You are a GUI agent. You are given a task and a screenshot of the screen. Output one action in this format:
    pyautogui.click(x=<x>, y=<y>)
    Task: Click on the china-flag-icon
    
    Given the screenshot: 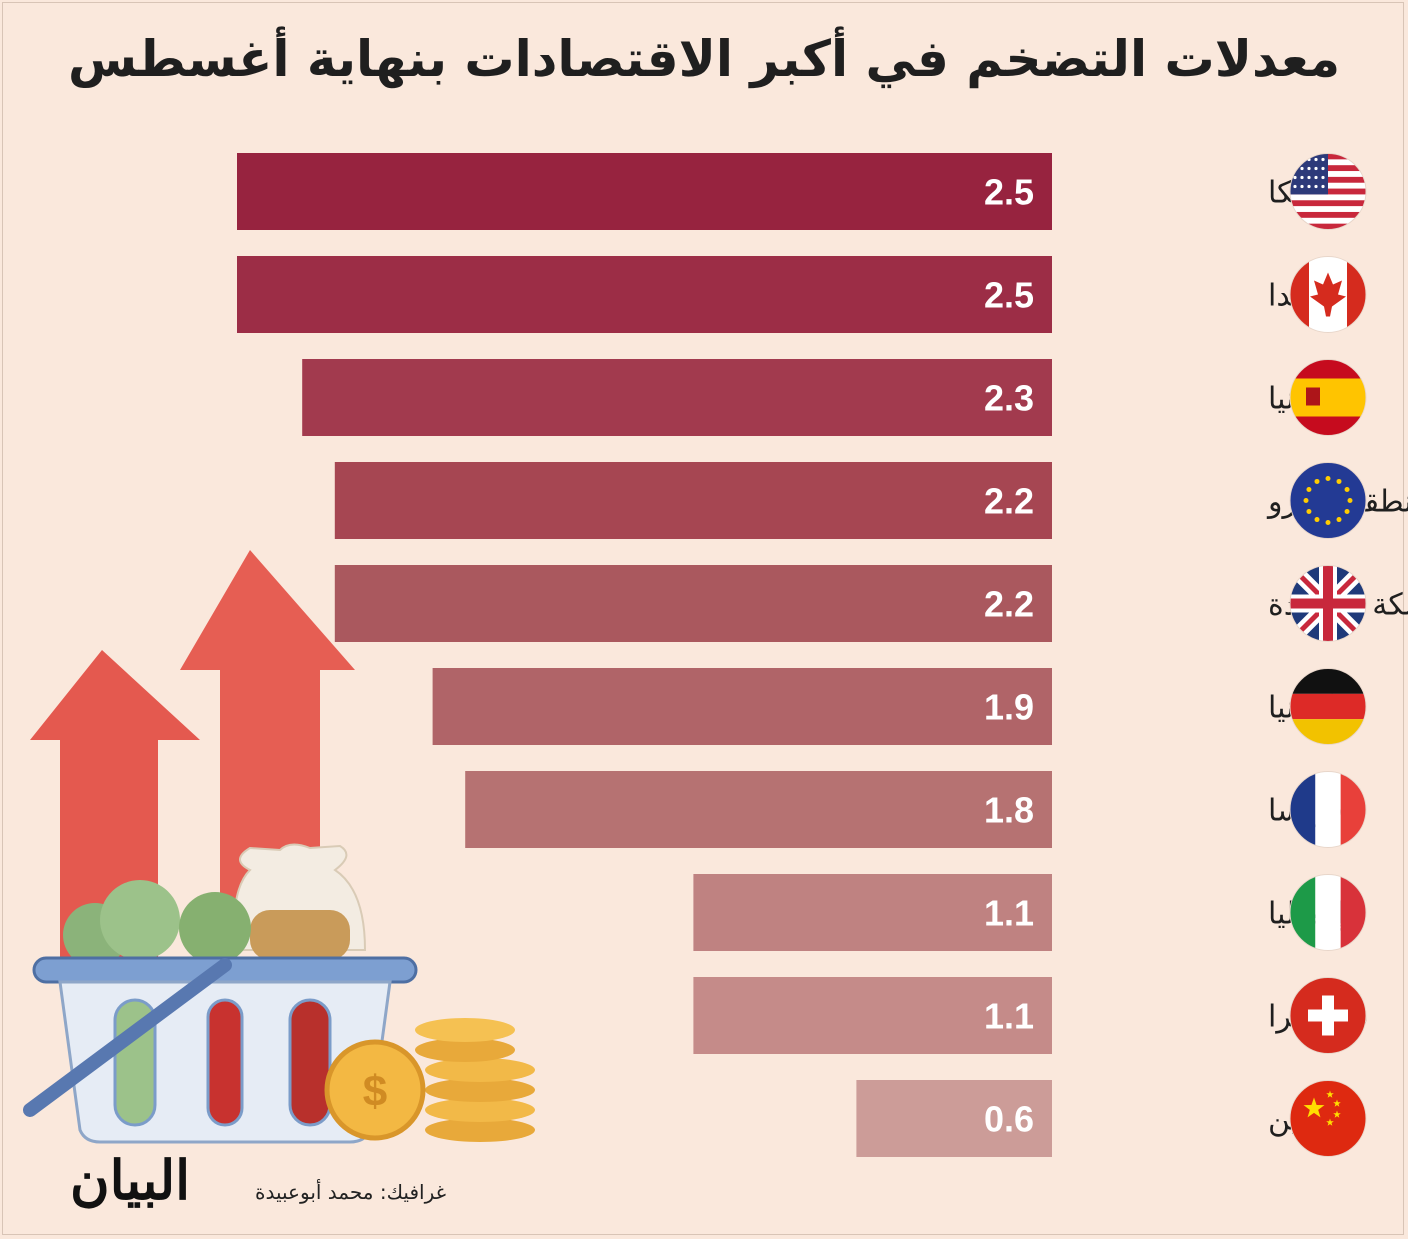 What is the action you would take?
    pyautogui.click(x=1328, y=1118)
    